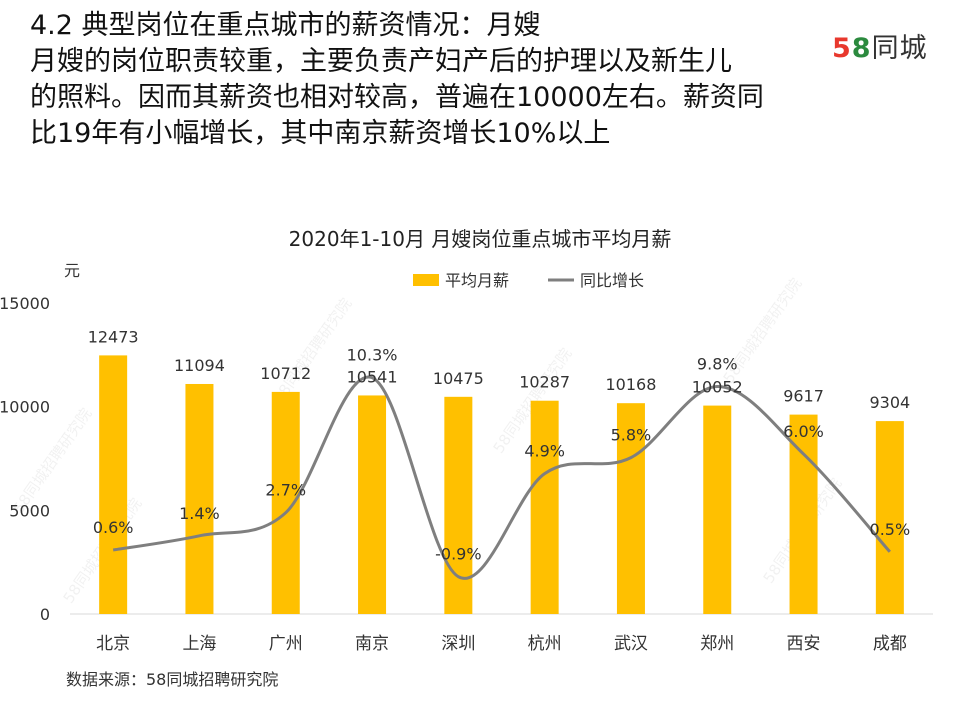 The image size is (960, 720). What do you see at coordinates (372, 644) in the screenshot?
I see `x-tick-label: 南京` at bounding box center [372, 644].